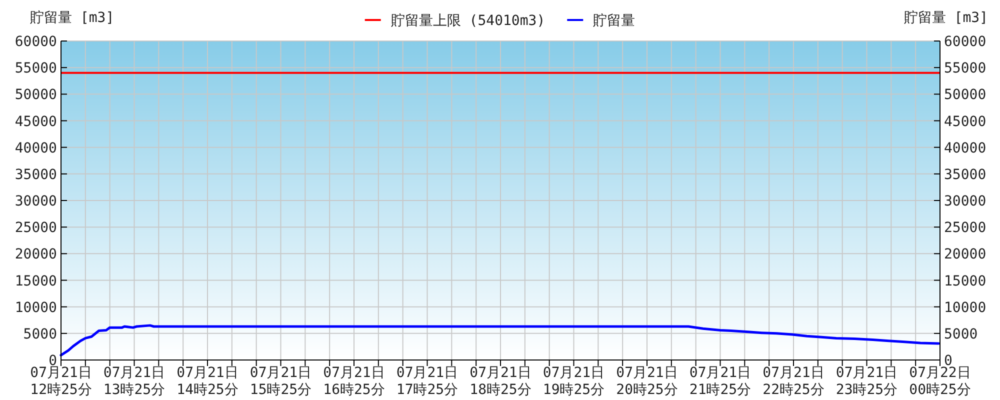 This screenshot has width=1000, height=400. What do you see at coordinates (35, 202) in the screenshot?
I see `y-tick-label: 30000` at bounding box center [35, 202].